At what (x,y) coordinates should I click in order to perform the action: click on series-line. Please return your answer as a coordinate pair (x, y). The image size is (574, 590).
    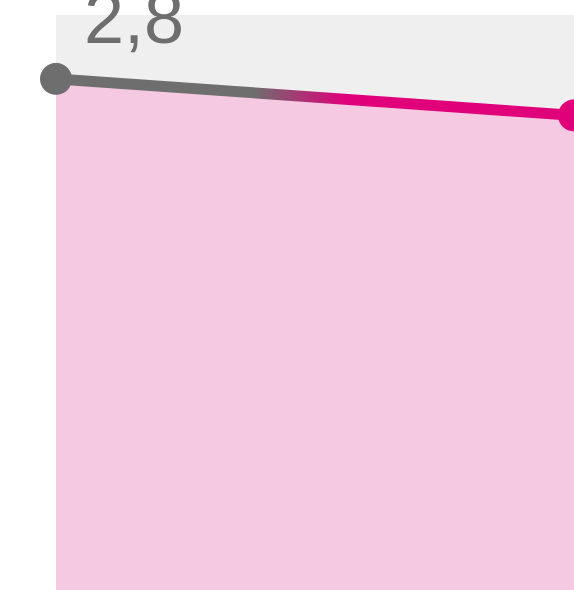
    Looking at the image, I should click on (312, 97).